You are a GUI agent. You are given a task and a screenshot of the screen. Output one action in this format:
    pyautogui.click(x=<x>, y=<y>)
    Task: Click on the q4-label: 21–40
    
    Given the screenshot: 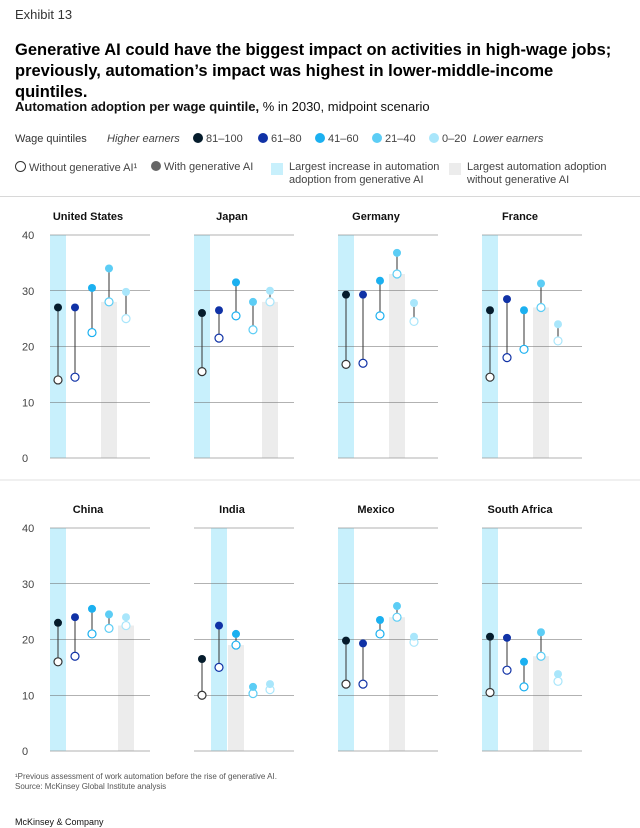 What is the action you would take?
    pyautogui.click(x=400, y=139)
    